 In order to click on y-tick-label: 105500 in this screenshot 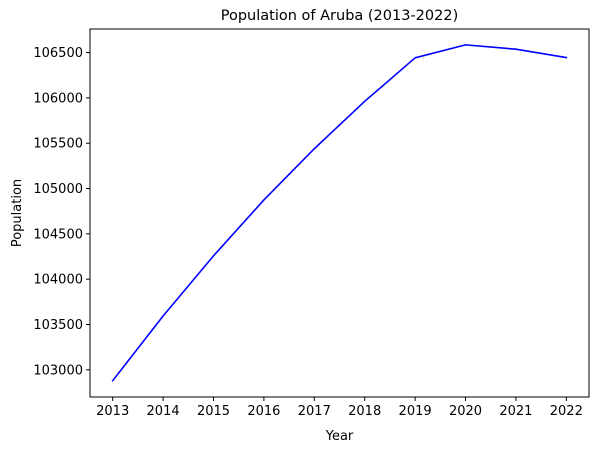, I will do `click(58, 144)`.